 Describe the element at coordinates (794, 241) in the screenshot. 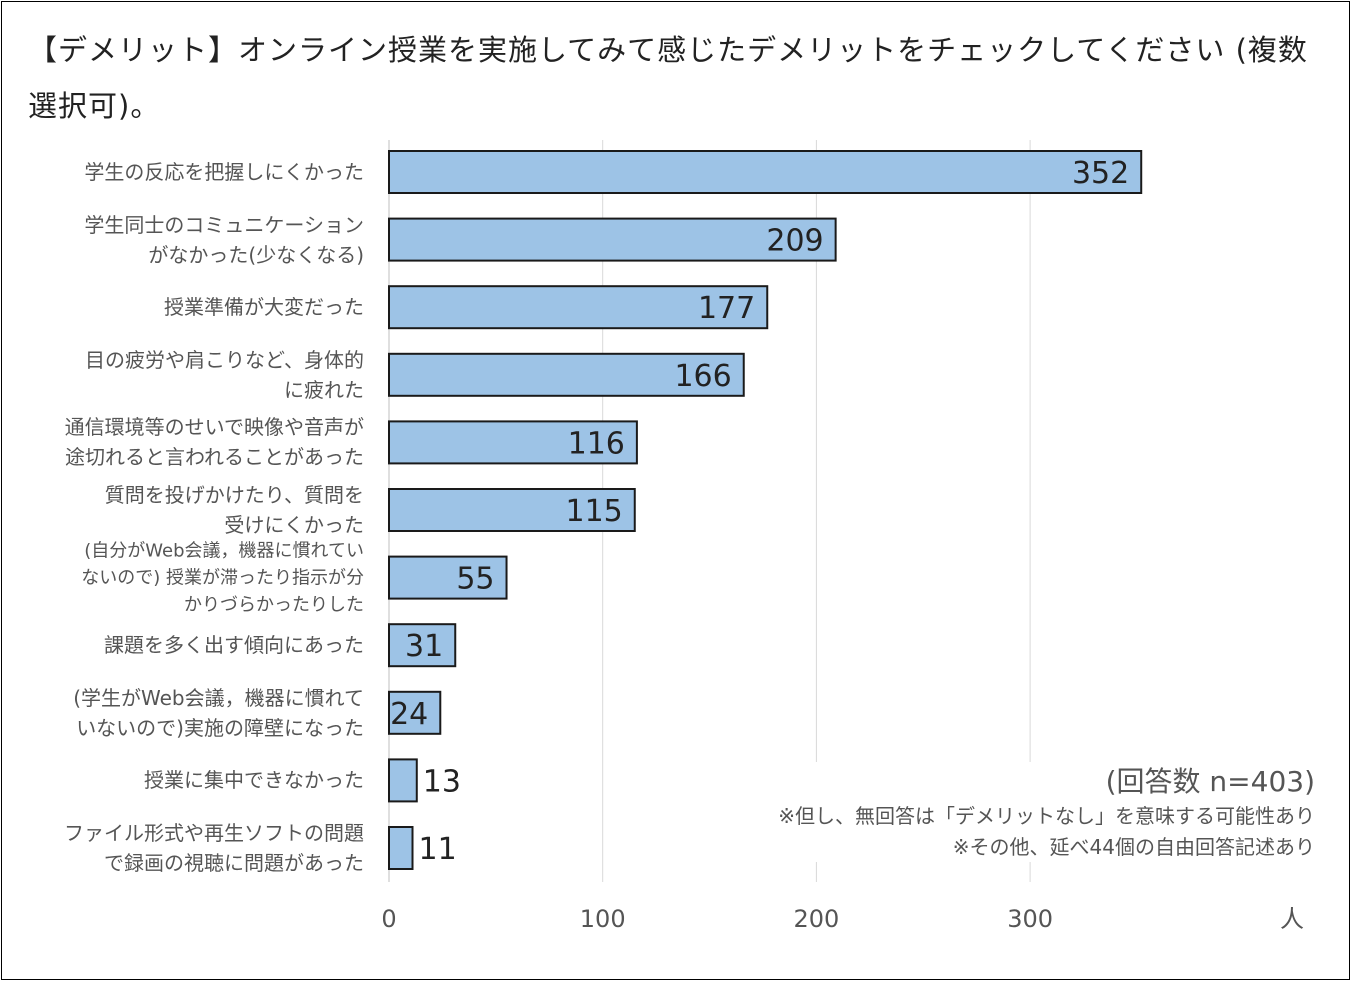

I see `bar-value-label: 209` at that location.